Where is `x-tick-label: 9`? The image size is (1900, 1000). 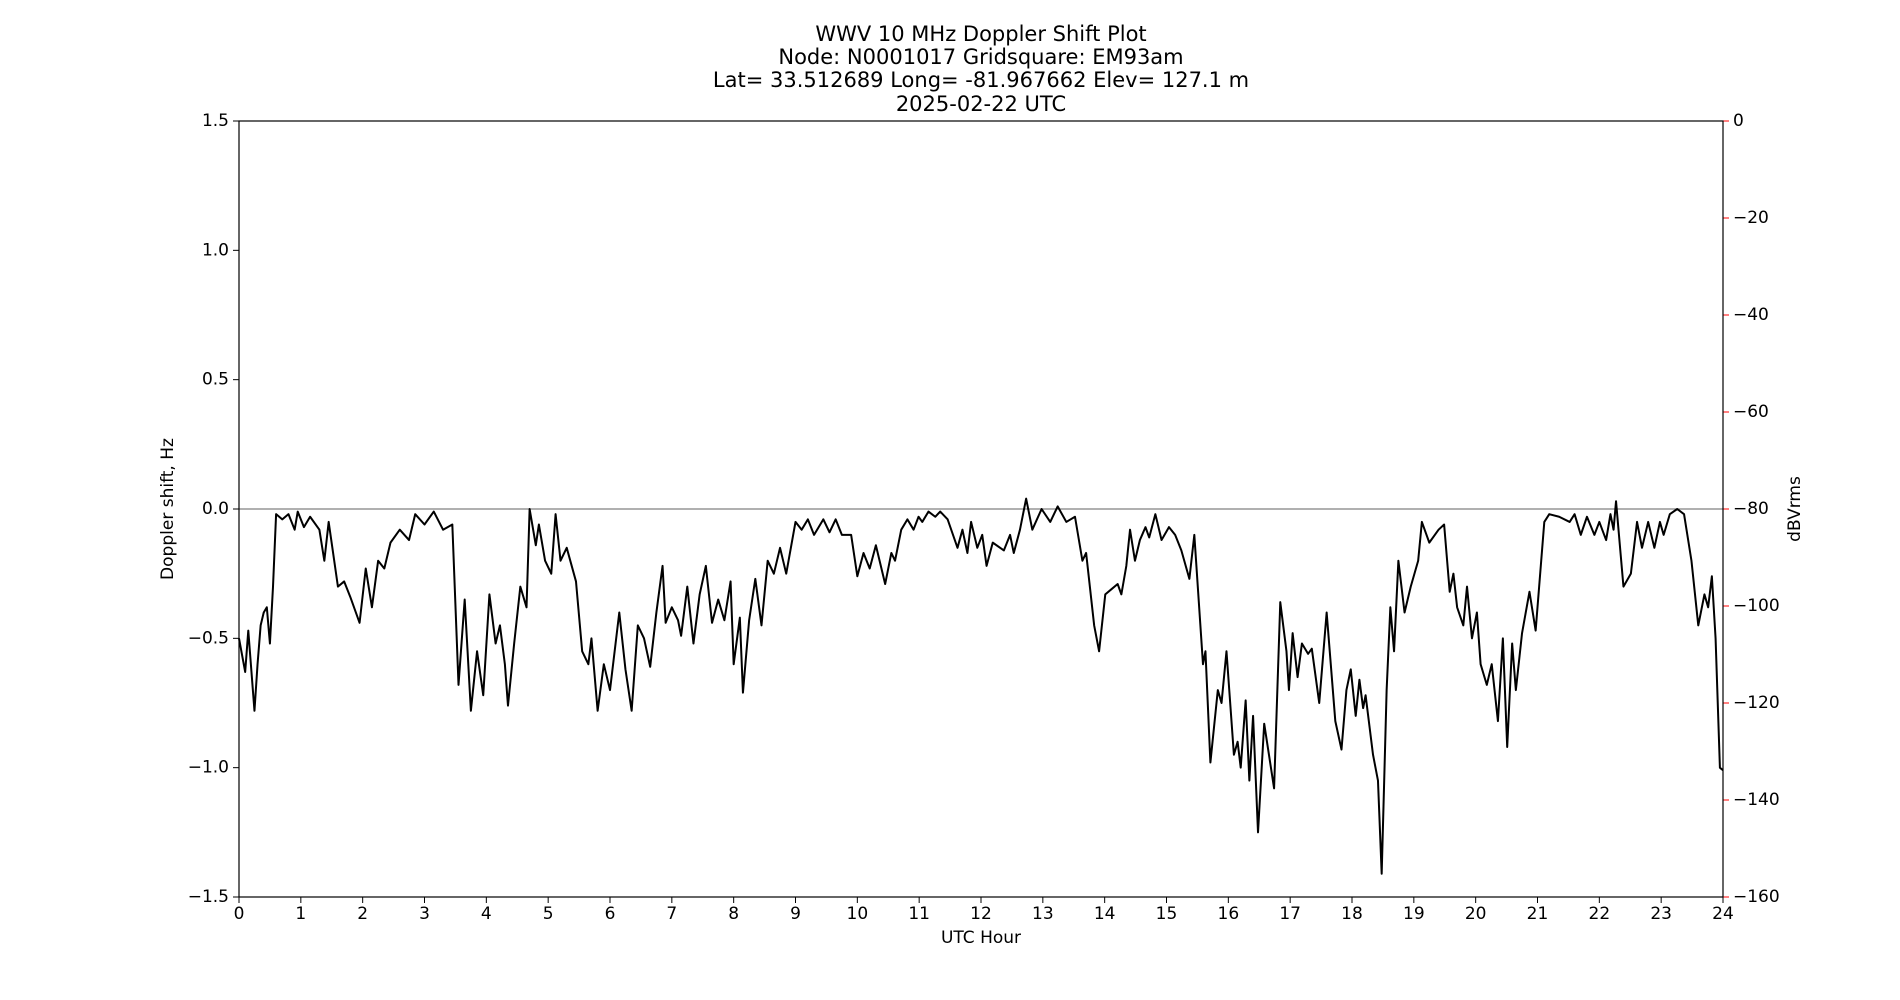 x-tick-label: 9 is located at coordinates (795, 914).